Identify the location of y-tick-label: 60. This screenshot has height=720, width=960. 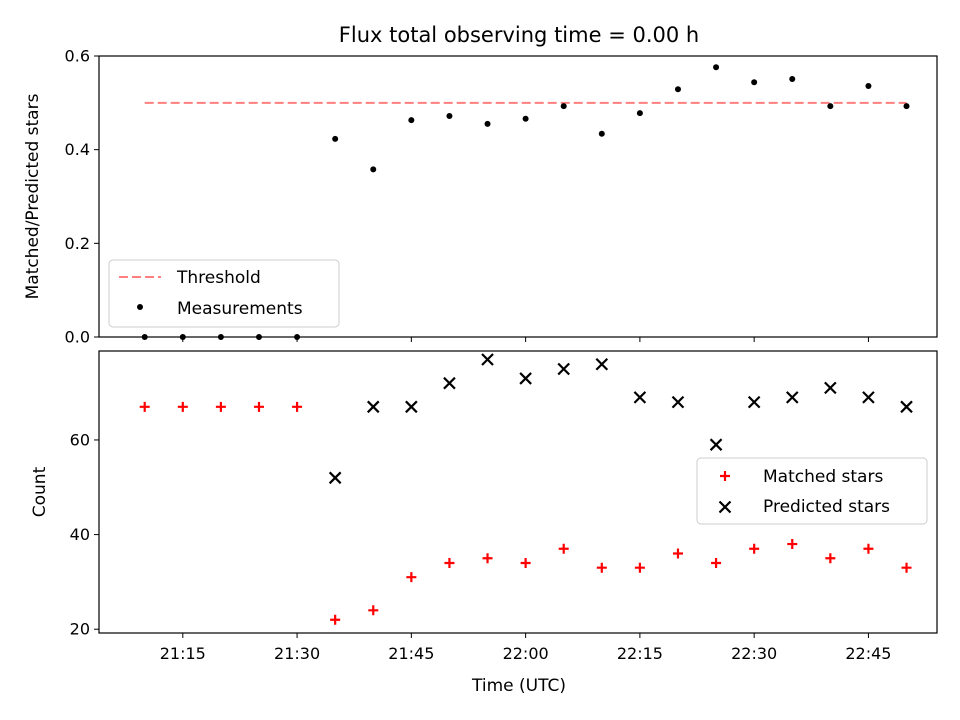
(80, 439).